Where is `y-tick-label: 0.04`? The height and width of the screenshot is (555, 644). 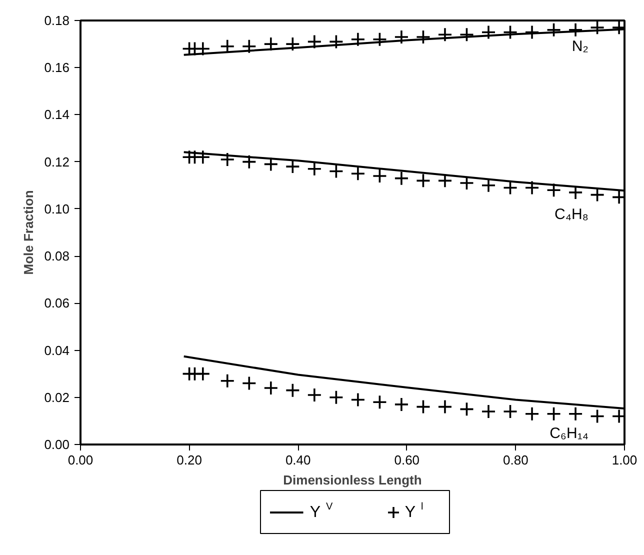
y-tick-label: 0.04 is located at coordinates (57, 350).